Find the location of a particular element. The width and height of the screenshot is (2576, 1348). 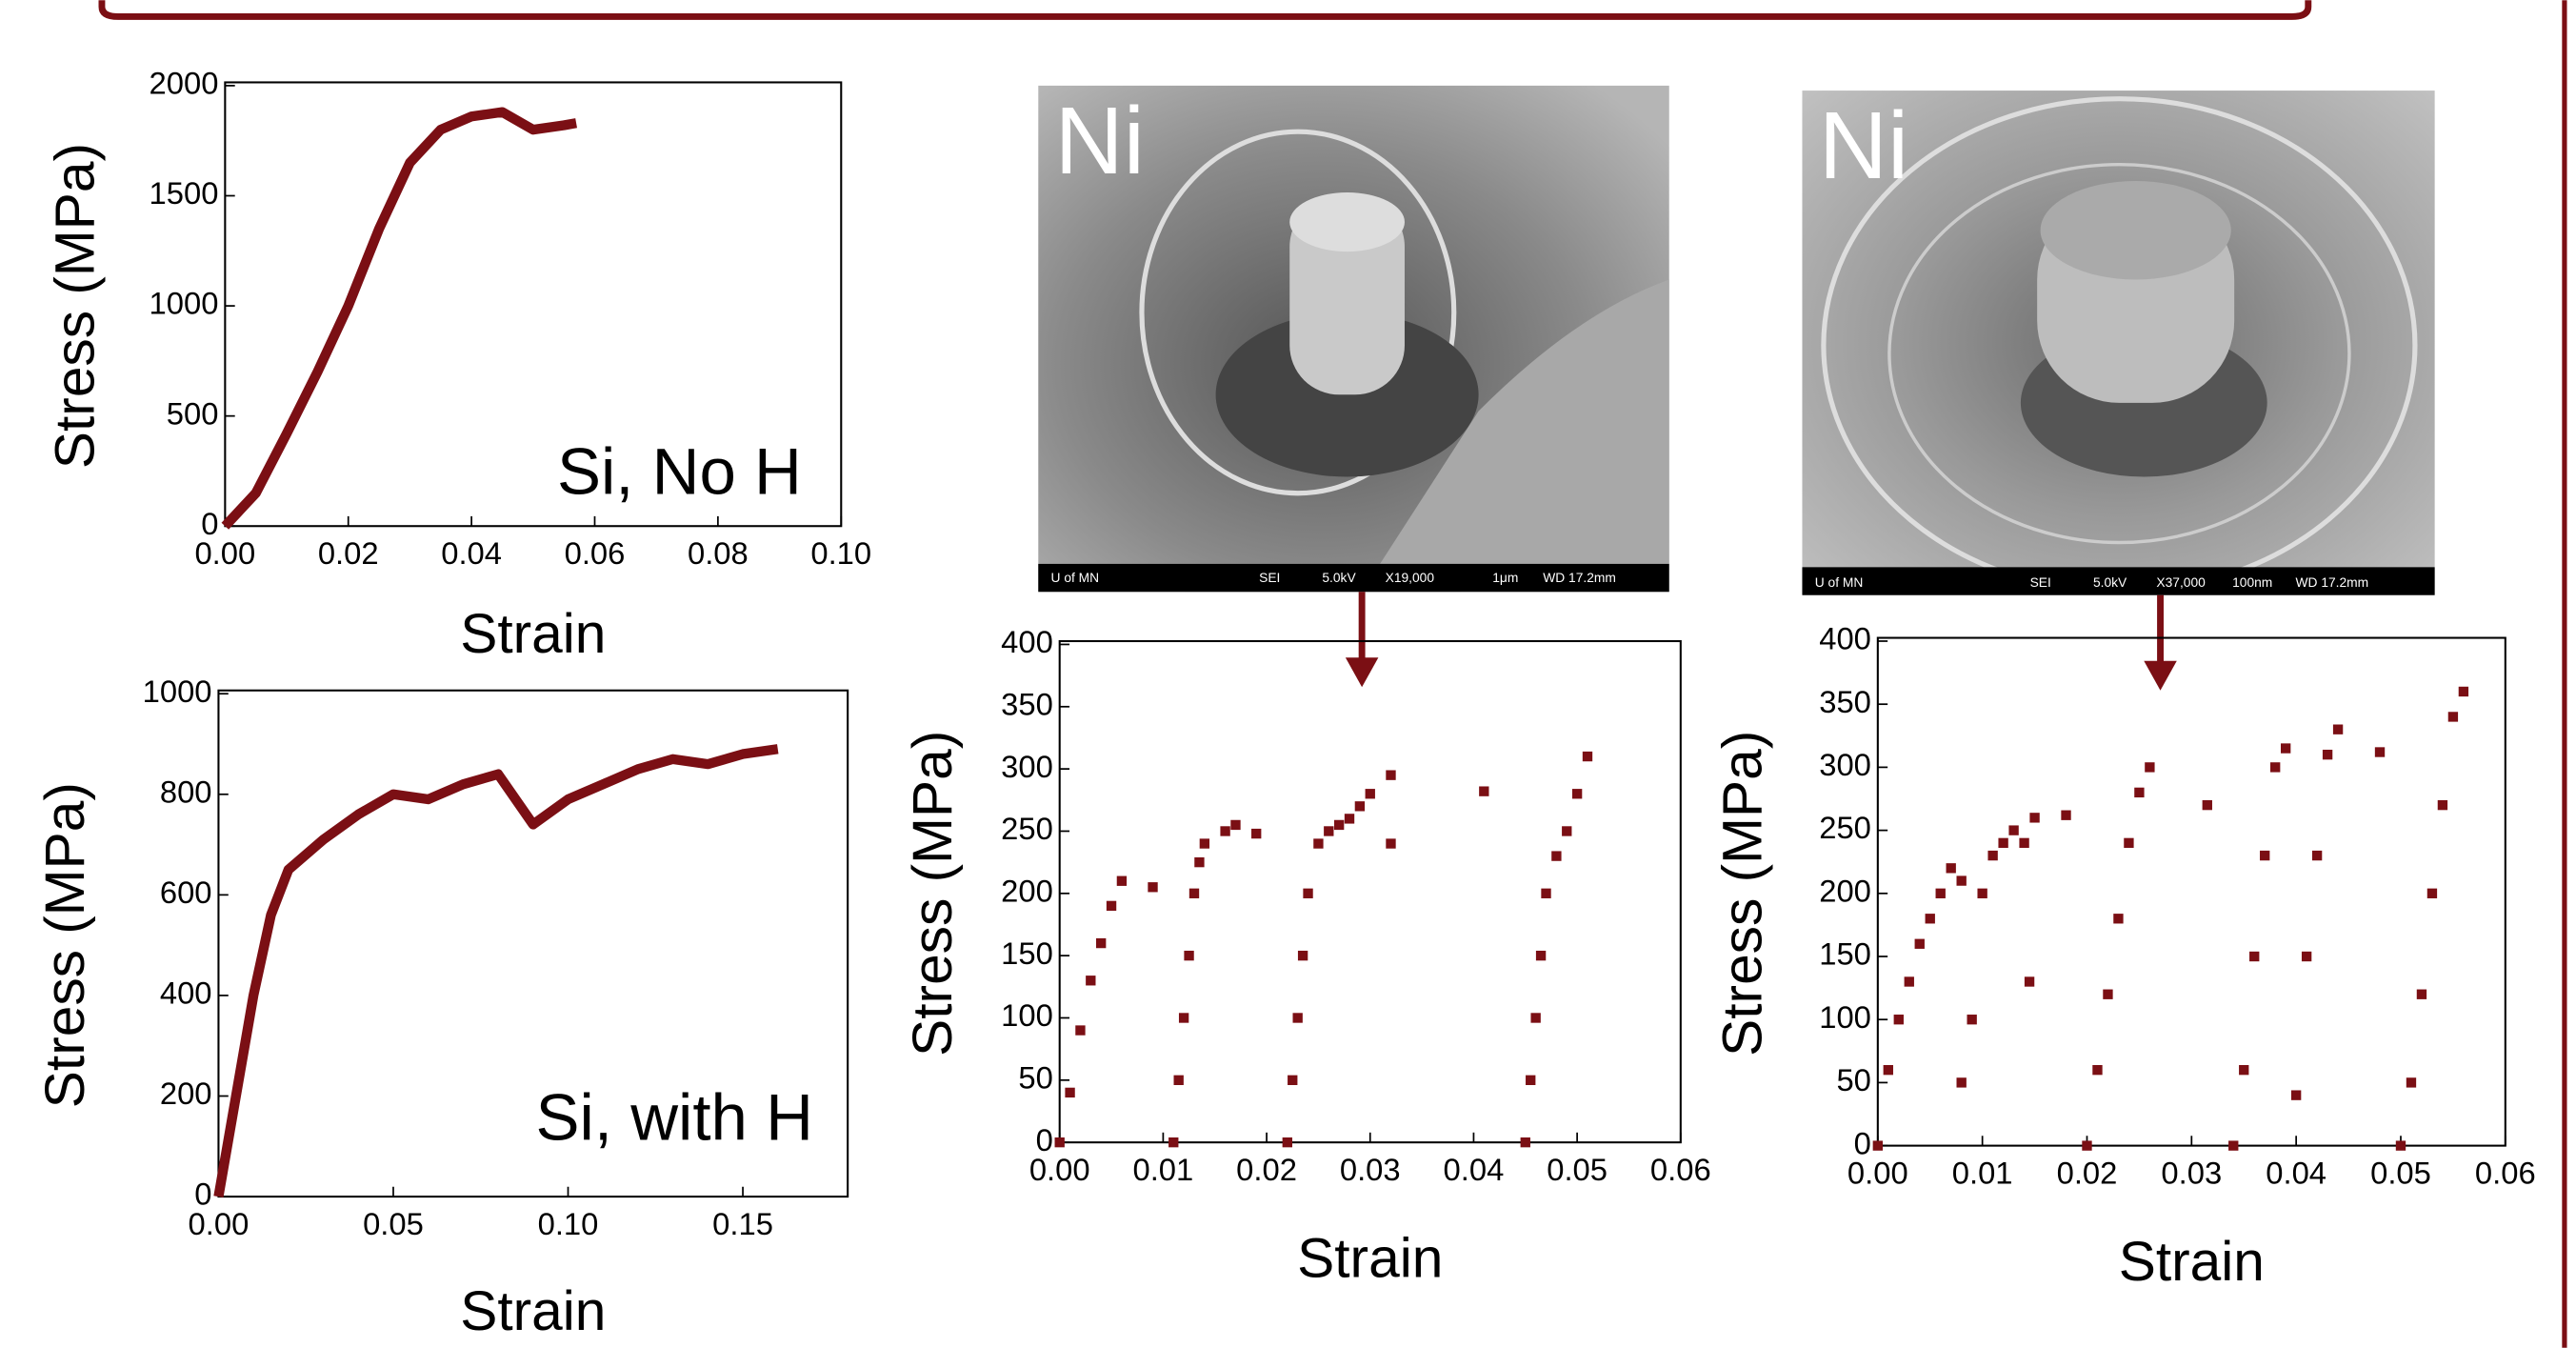

plot-frame is located at coordinates (533, 943).